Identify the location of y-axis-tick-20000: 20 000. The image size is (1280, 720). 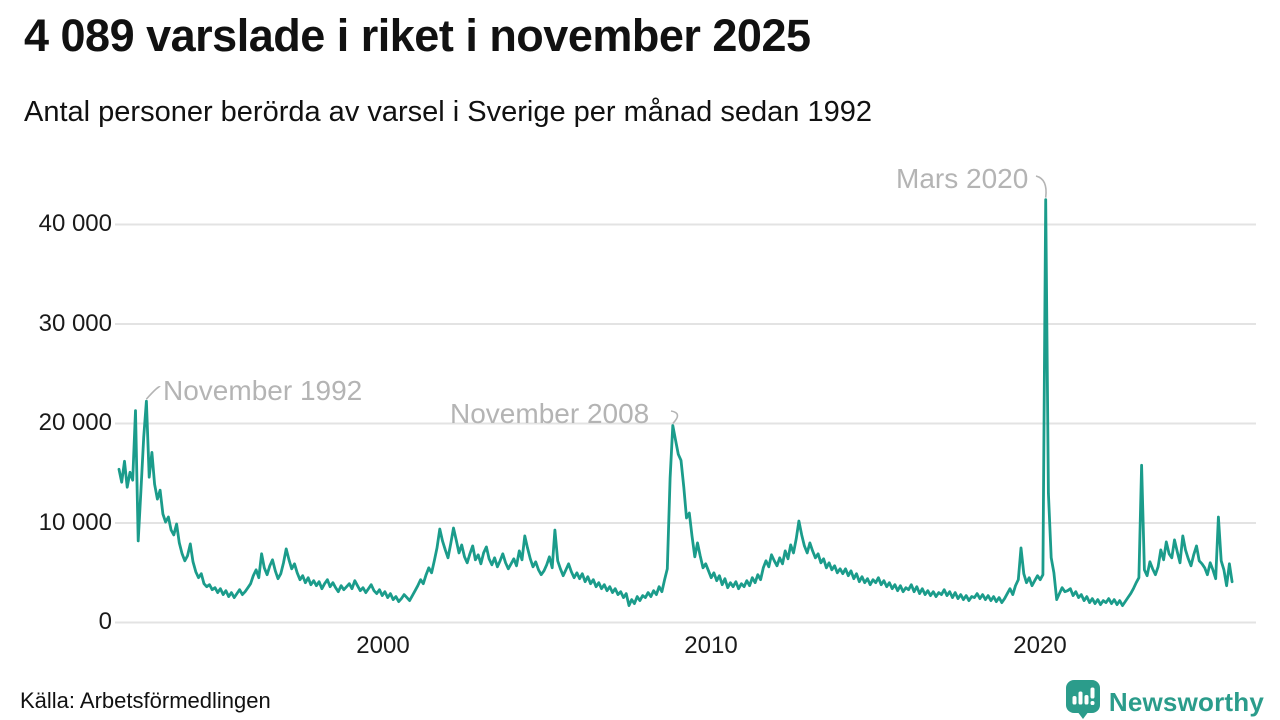
(75, 422).